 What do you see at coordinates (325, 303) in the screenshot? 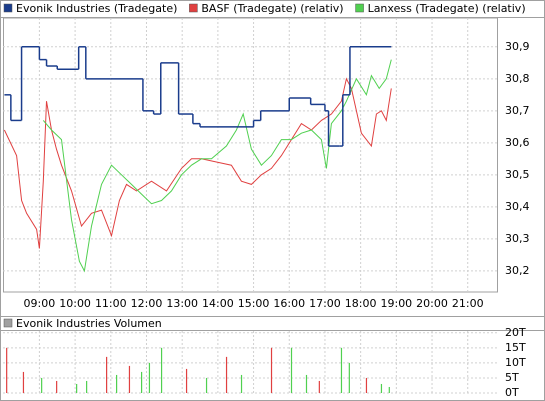
I see `x-tick-label: 17:00` at bounding box center [325, 303].